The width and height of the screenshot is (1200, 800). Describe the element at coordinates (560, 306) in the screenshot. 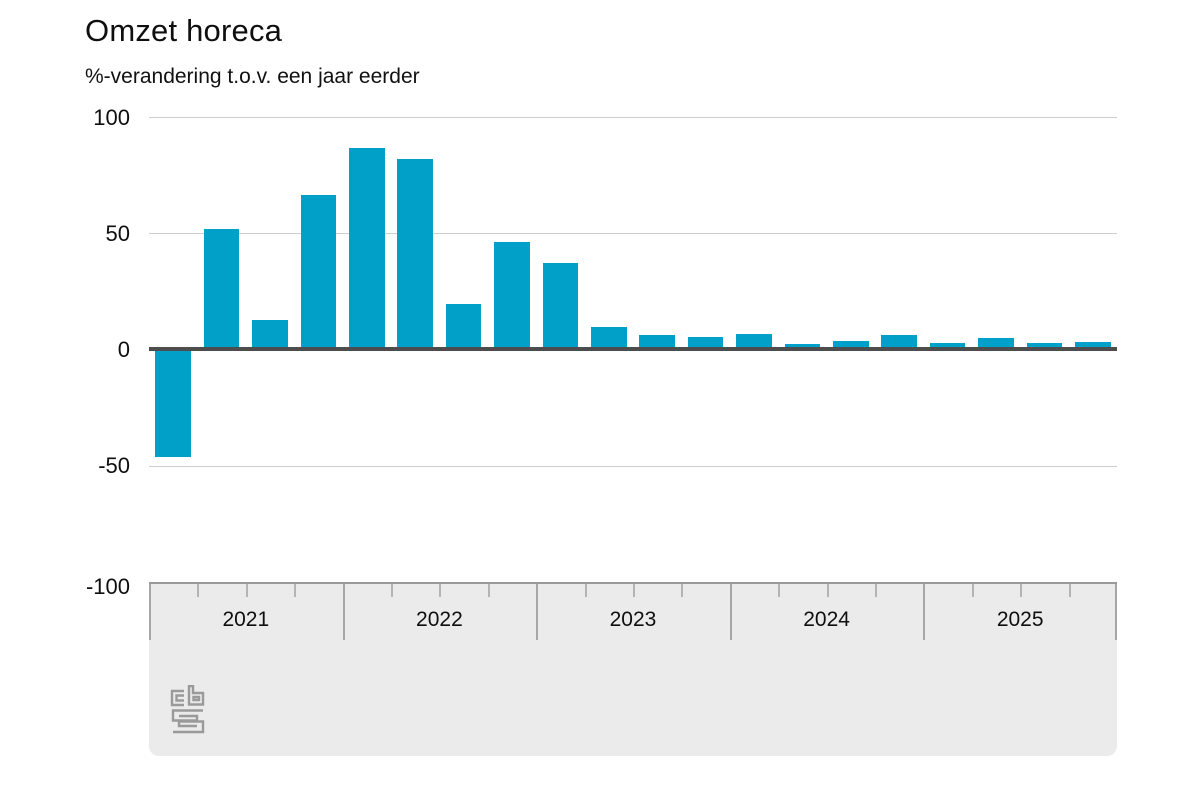

I see `bar-2023-k1` at that location.